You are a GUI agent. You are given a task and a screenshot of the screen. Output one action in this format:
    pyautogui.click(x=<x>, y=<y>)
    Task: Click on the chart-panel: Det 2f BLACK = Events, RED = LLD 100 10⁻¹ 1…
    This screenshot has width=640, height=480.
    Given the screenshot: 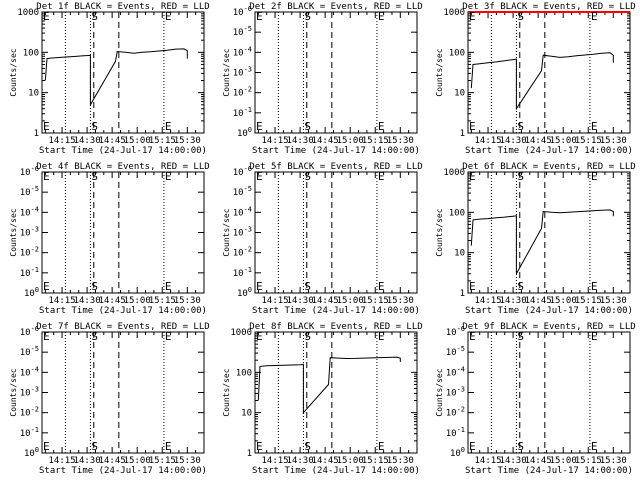 What is the action you would take?
    pyautogui.click(x=322, y=79)
    